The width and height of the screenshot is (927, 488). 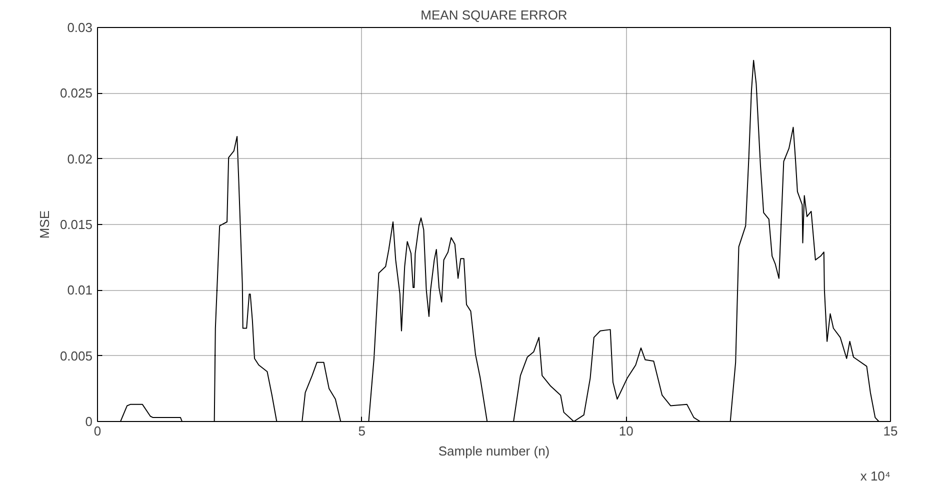 I want to click on y-axis-title: MSE, so click(x=44, y=224).